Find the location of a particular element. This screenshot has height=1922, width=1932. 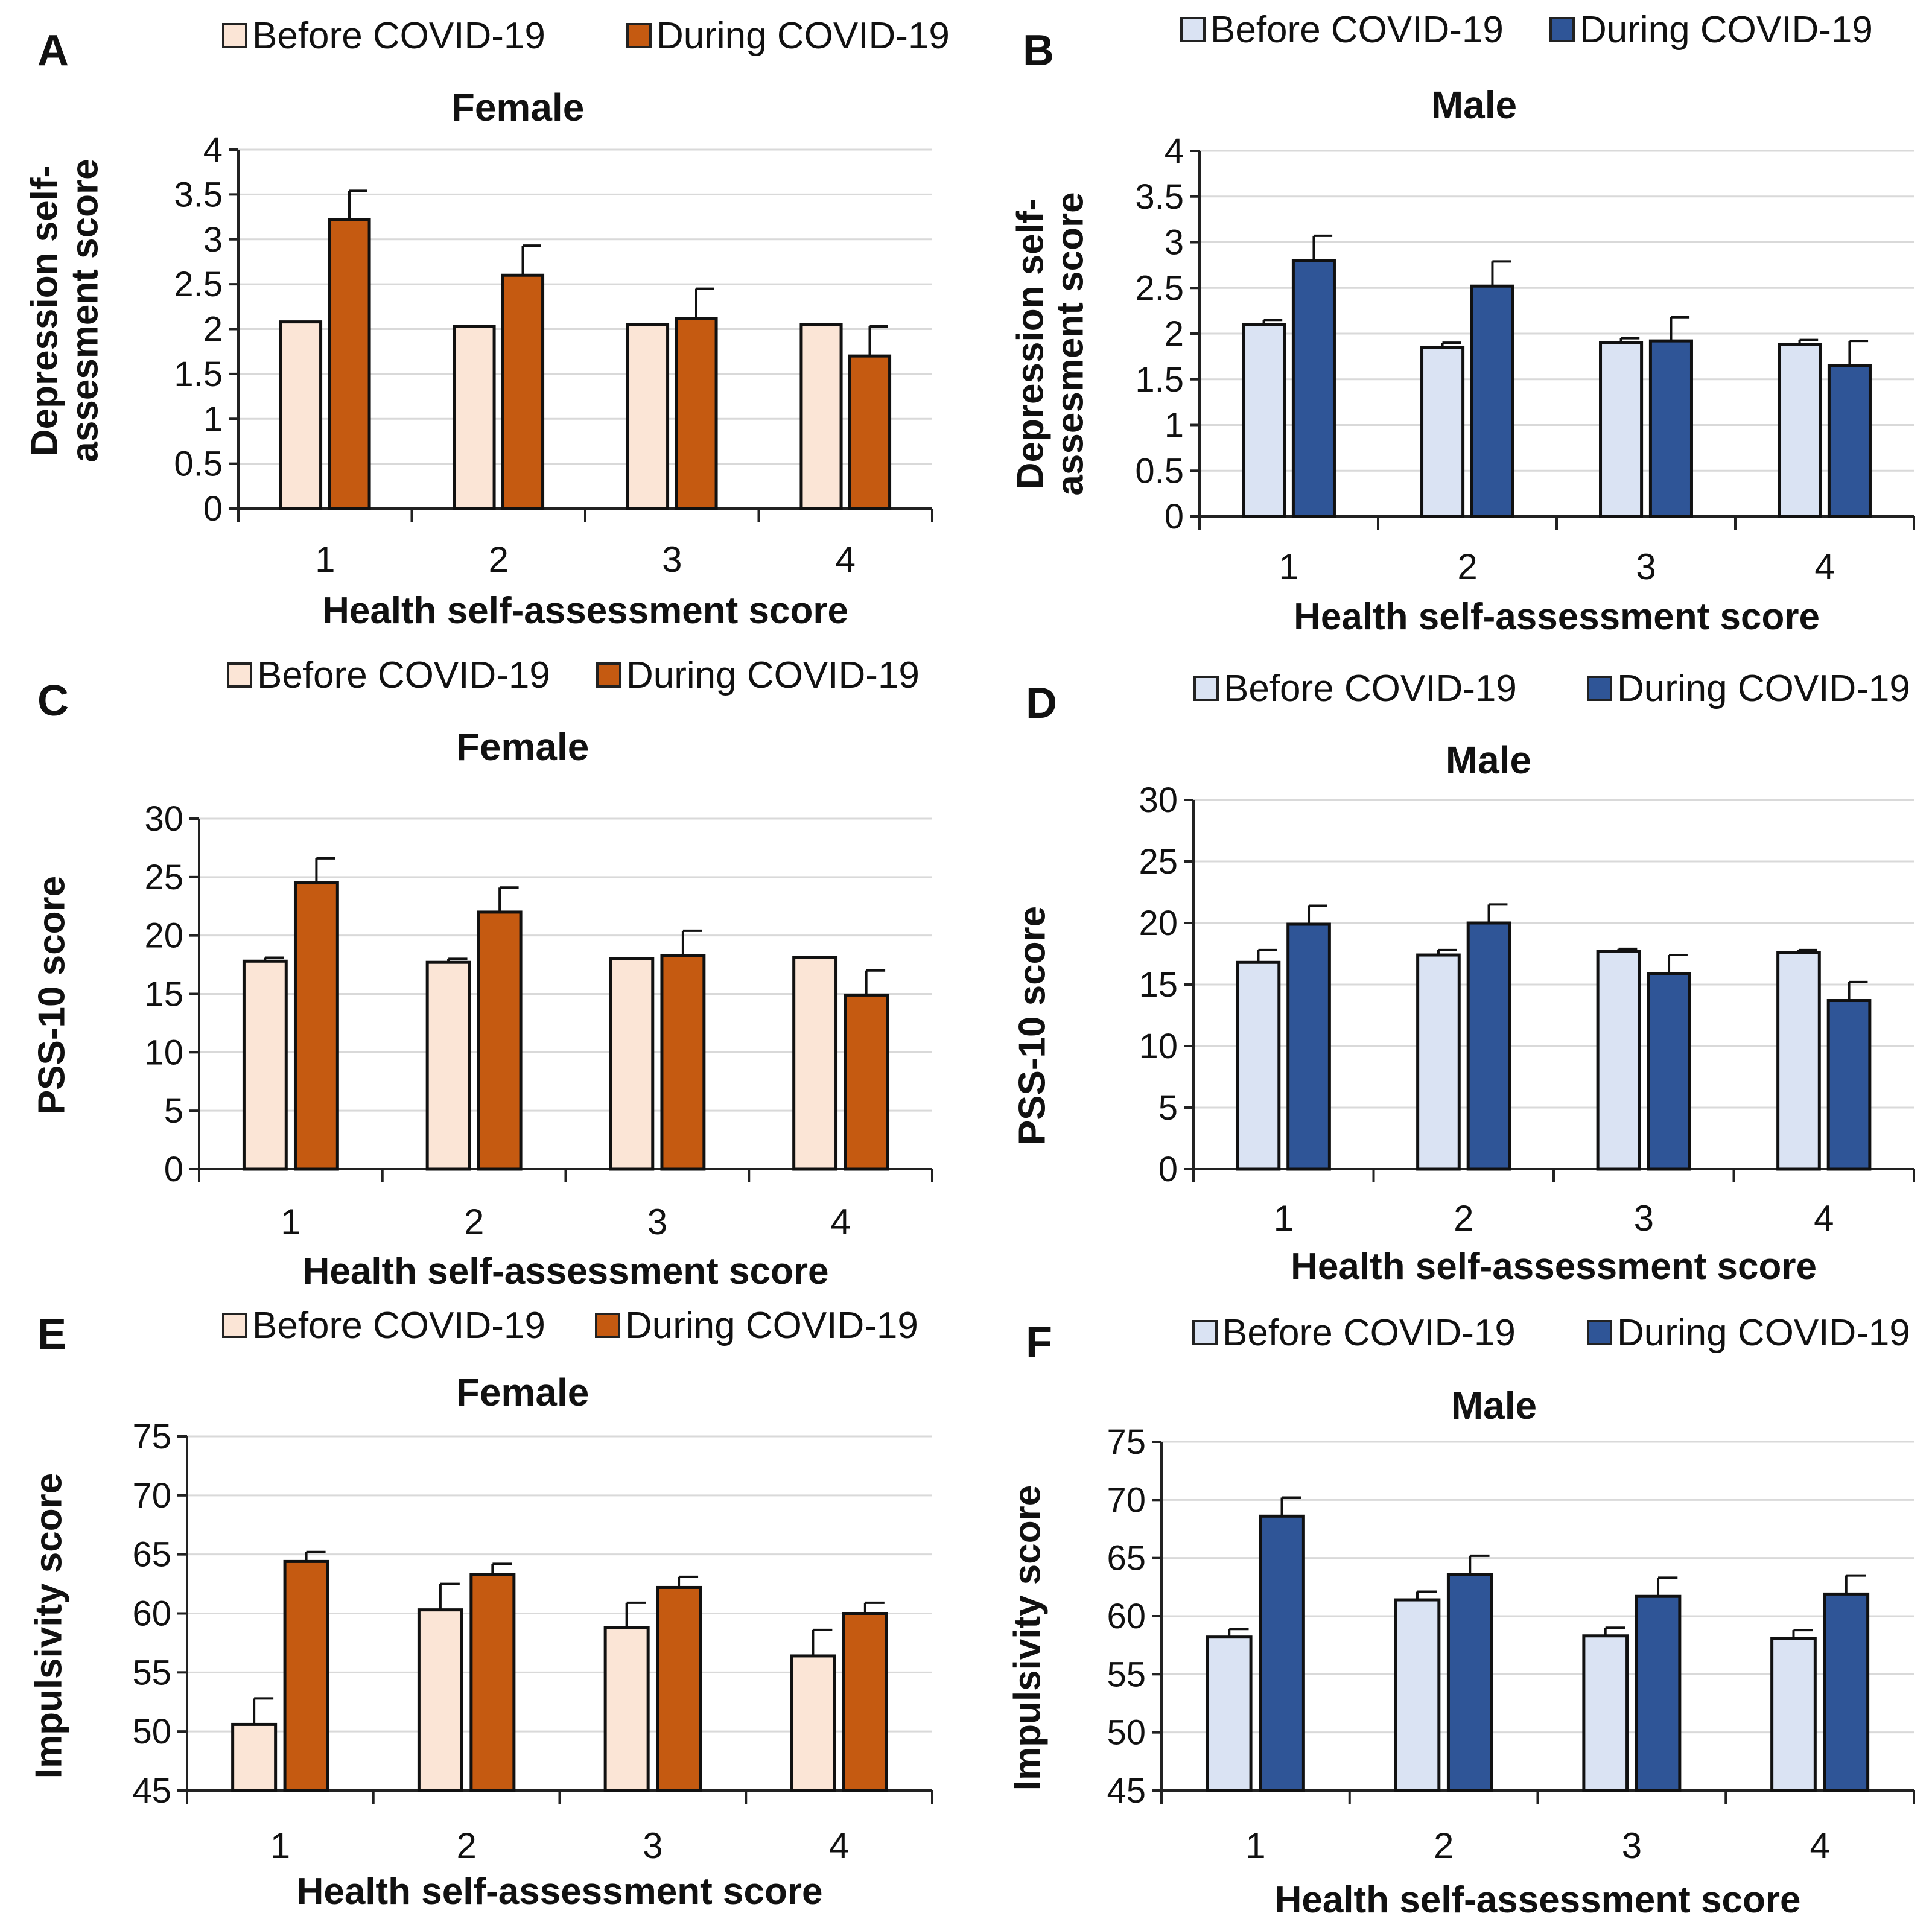

chart-title: Male is located at coordinates (1474, 105).